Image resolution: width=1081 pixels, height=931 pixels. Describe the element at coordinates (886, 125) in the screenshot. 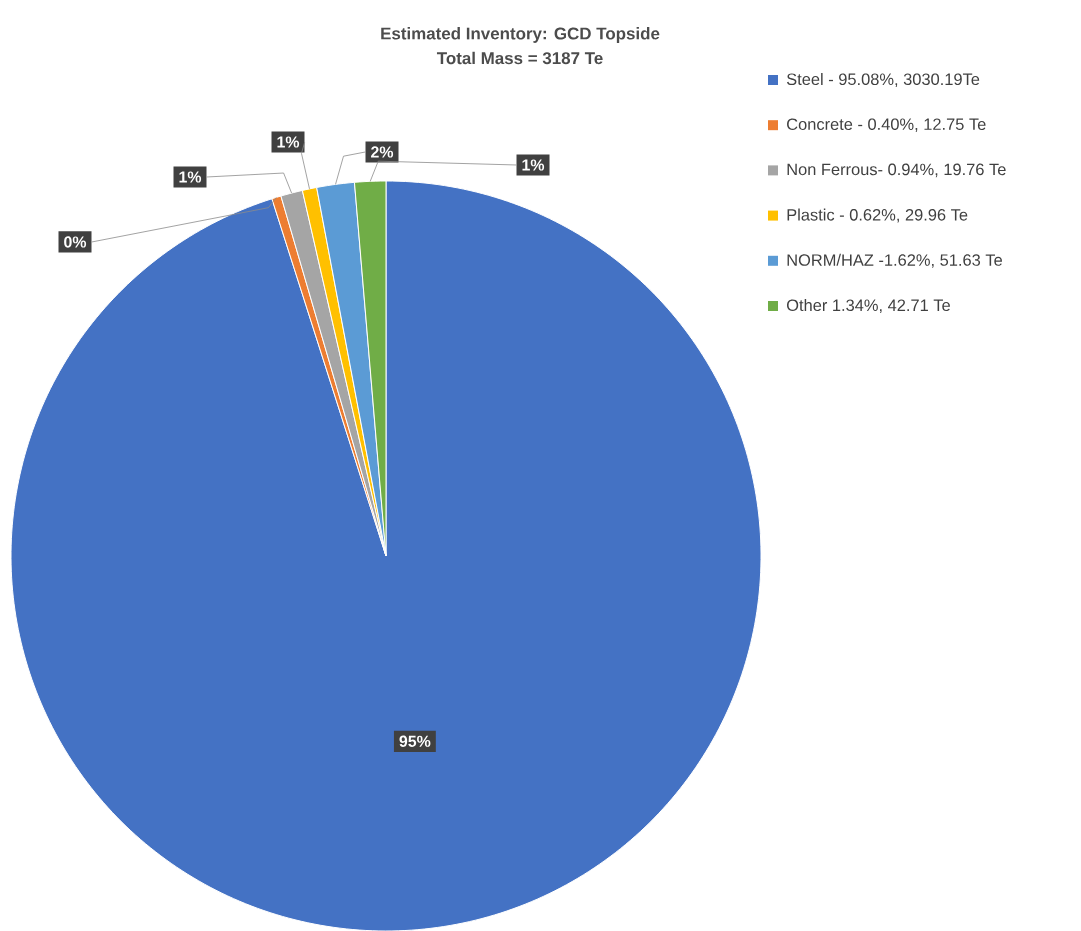

I see `legend-label: Concrete - 0.40%, 12.75 Te` at that location.